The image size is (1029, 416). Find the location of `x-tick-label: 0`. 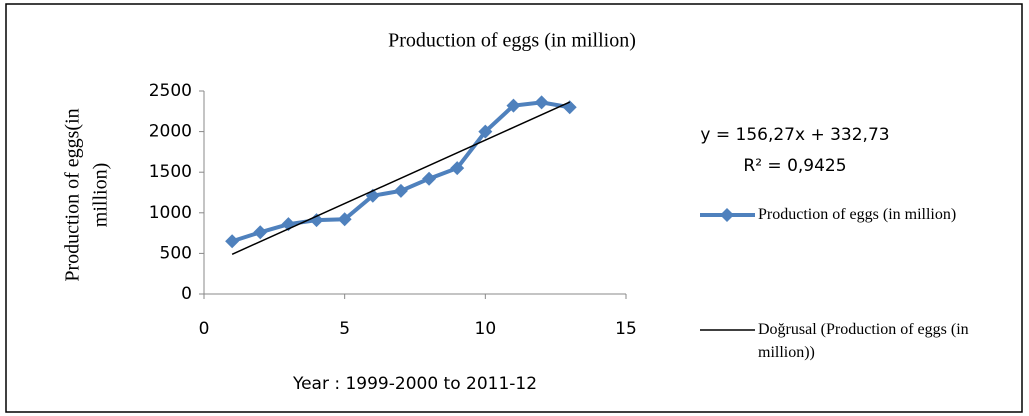

x-tick-label: 0 is located at coordinates (204, 329).